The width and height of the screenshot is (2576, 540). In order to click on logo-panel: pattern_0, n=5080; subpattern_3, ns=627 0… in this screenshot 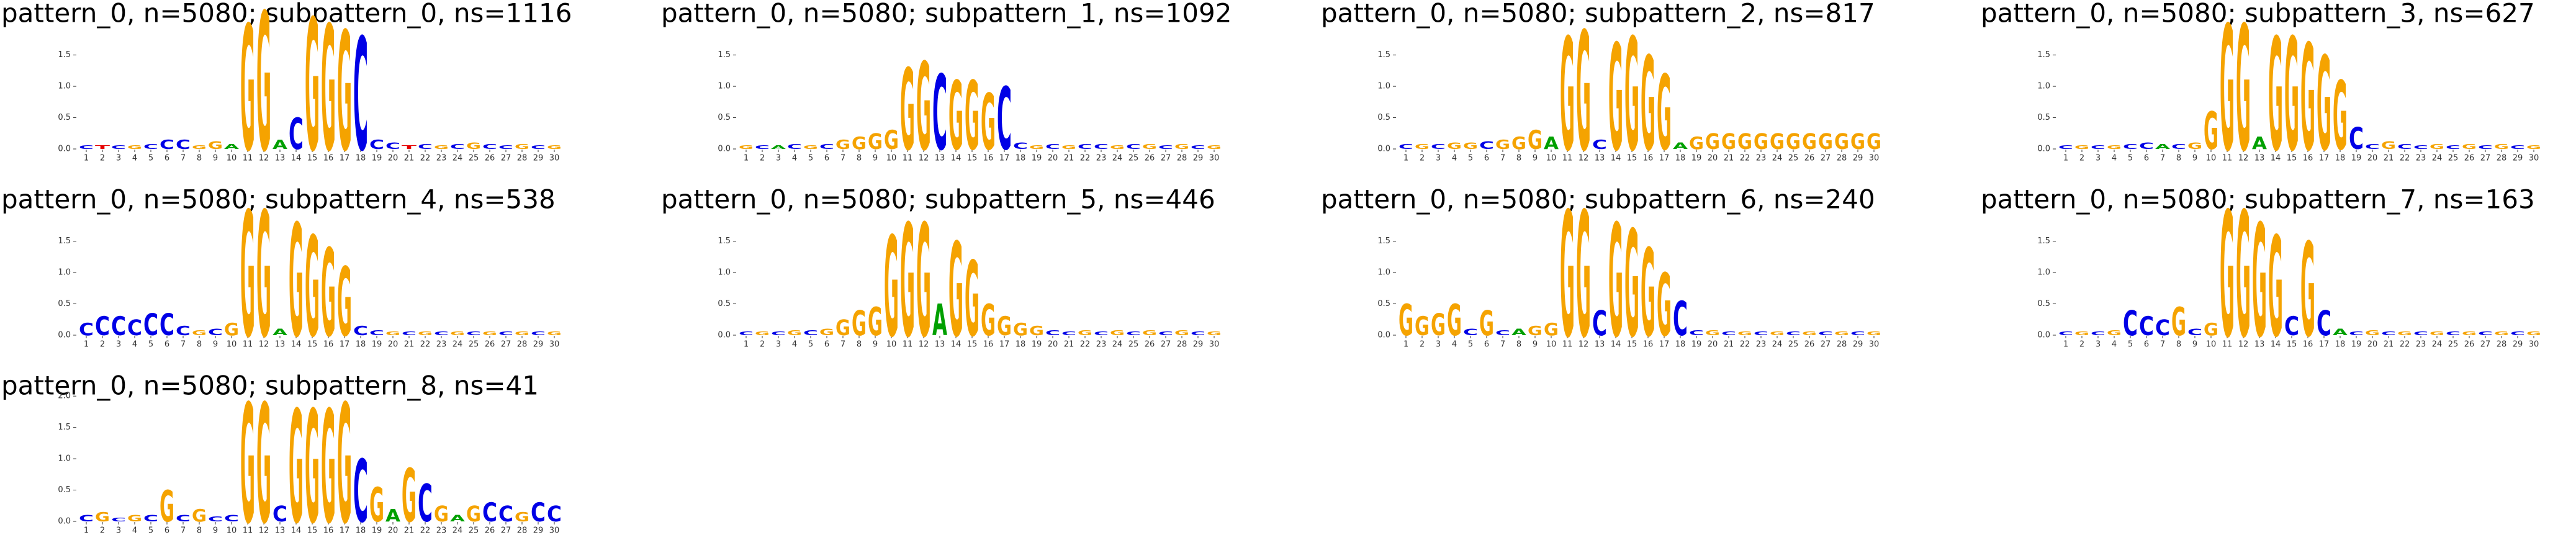, I will do `click(2261, 95)`.